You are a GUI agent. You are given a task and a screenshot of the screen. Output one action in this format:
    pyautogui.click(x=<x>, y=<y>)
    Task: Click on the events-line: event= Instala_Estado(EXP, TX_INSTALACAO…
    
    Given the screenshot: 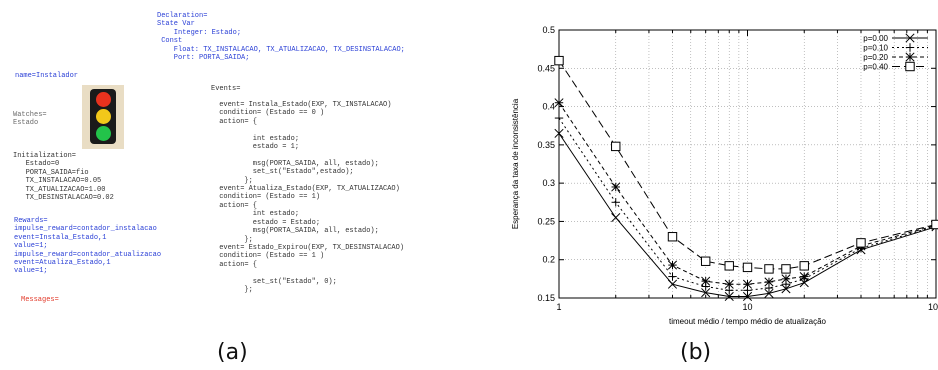 What is the action you would take?
    pyautogui.click(x=303, y=105)
    